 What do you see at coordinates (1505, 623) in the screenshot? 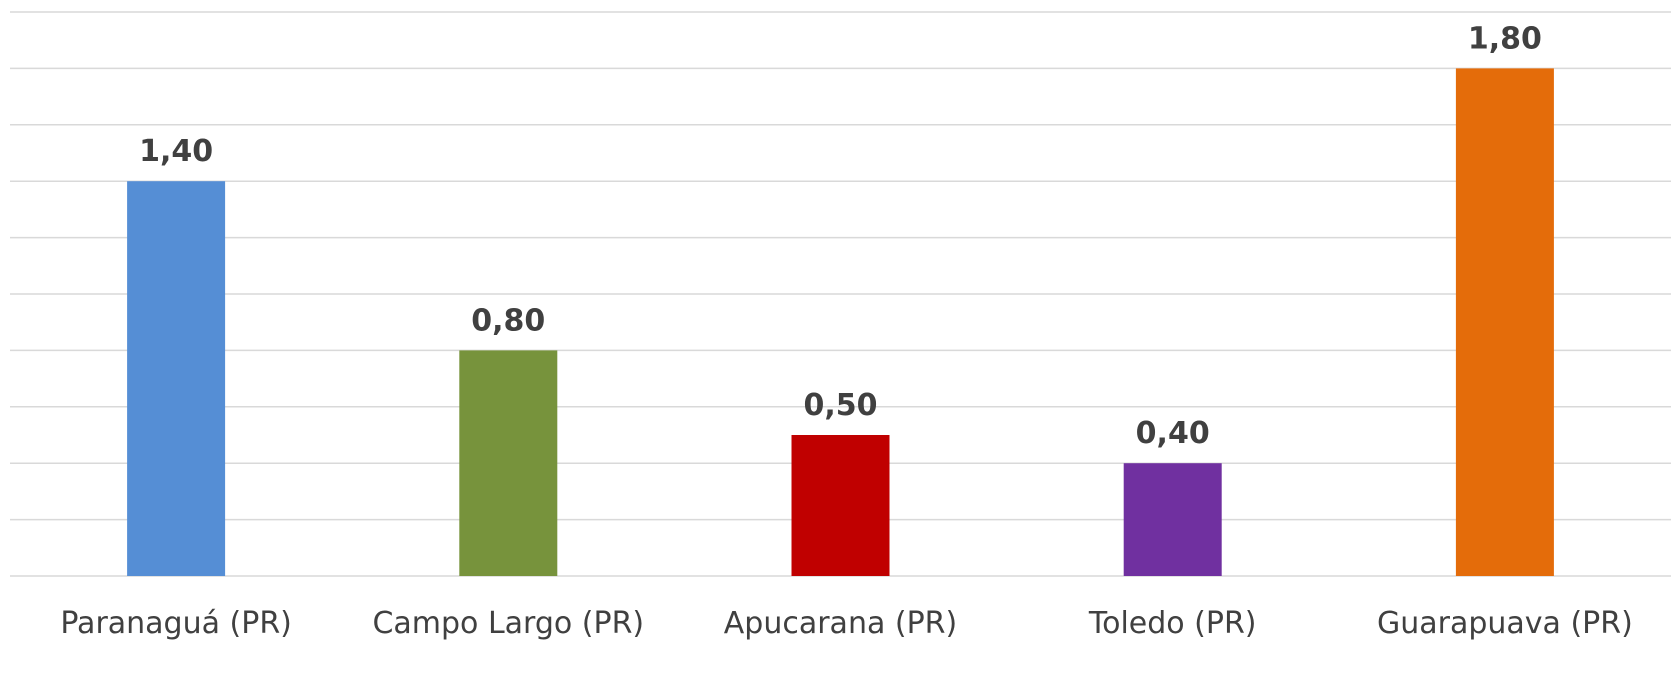
I see `category-label: Guarapuava (PR)` at bounding box center [1505, 623].